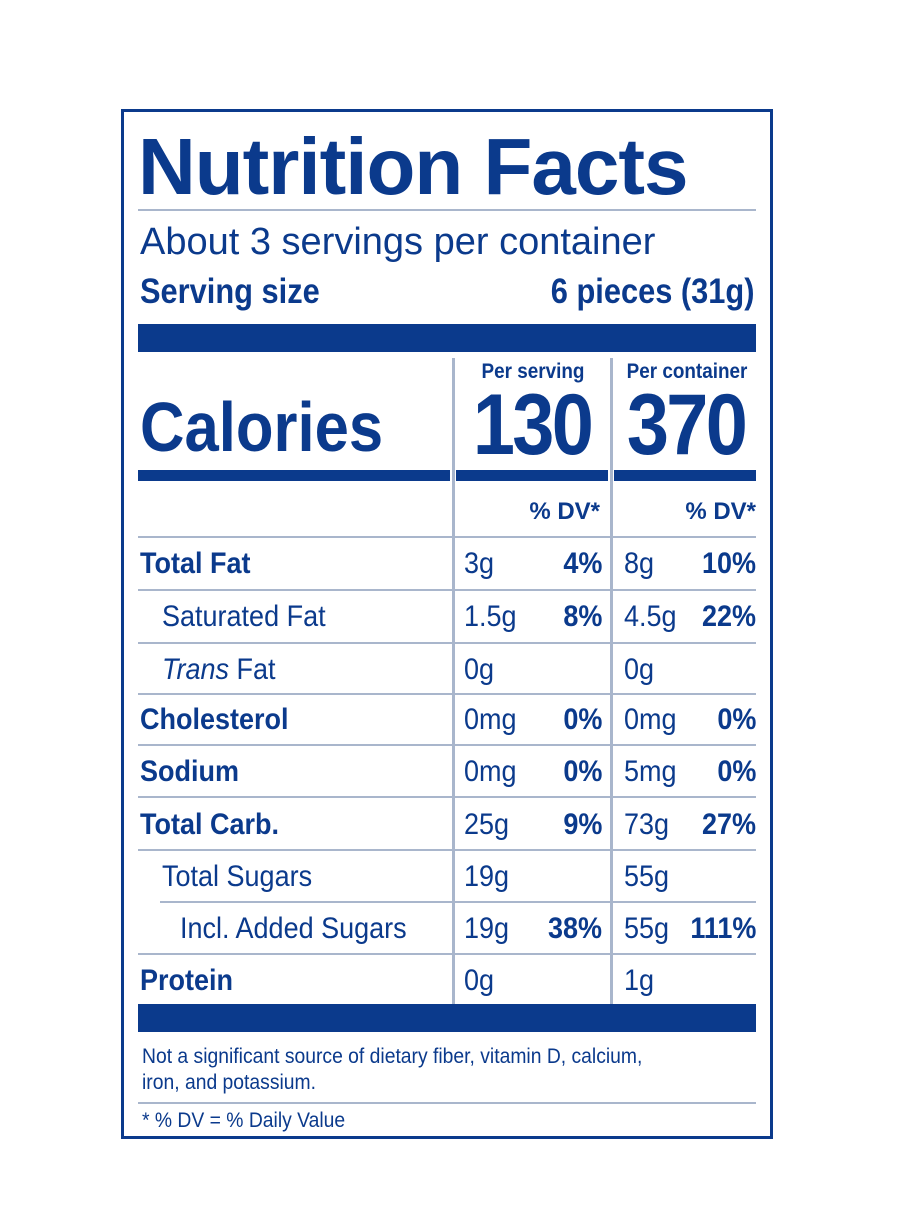 The image size is (898, 1232). I want to click on per-serving-header: Per serving, so click(533, 371).